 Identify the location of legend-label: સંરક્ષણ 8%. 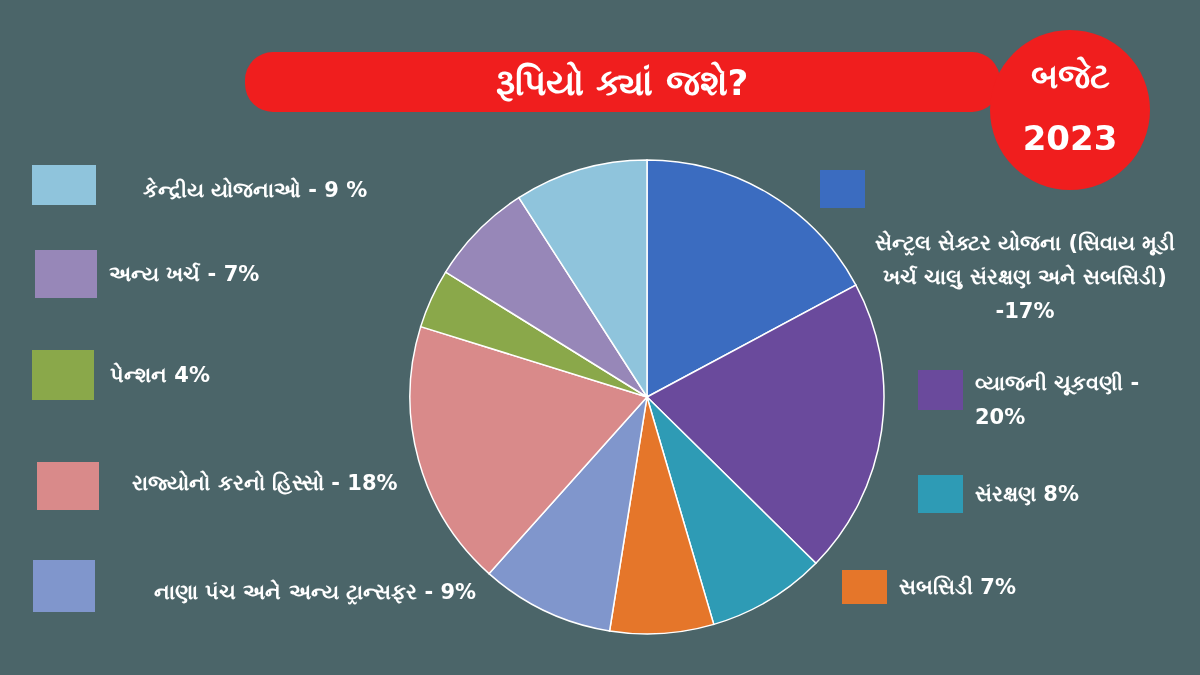
(1027, 494).